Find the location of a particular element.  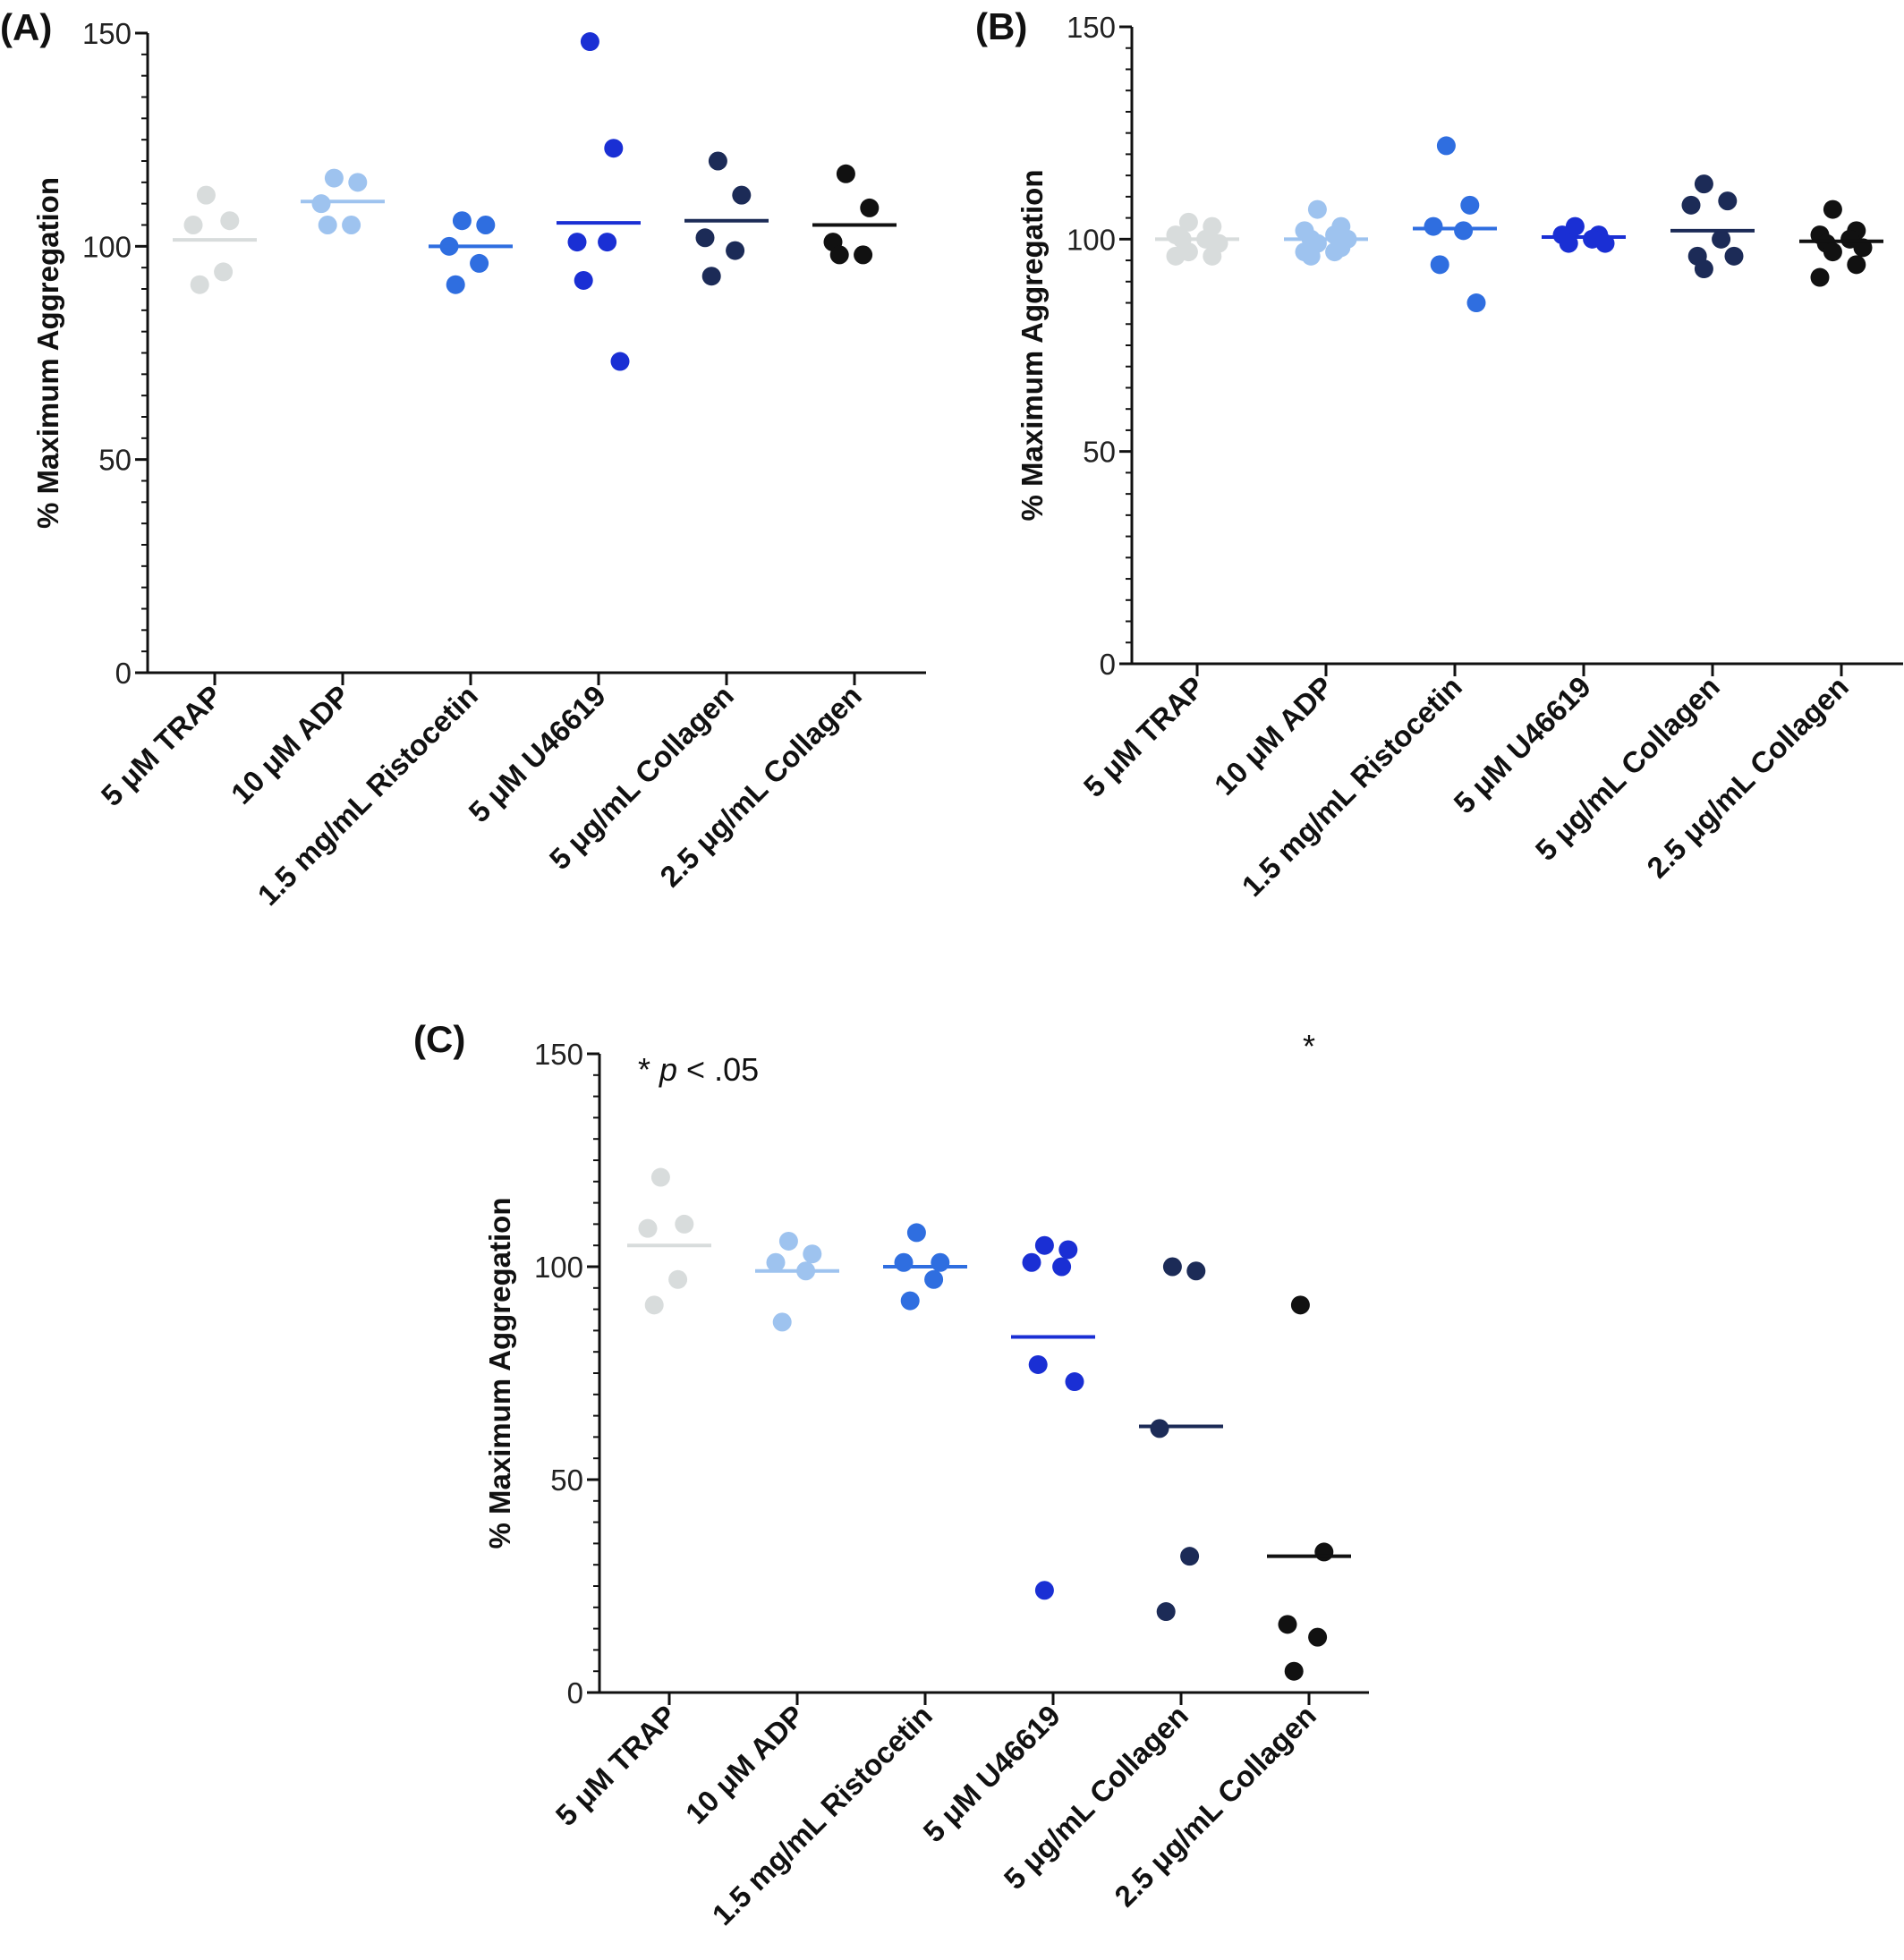

panel-letter: (C) is located at coordinates (439, 1039).